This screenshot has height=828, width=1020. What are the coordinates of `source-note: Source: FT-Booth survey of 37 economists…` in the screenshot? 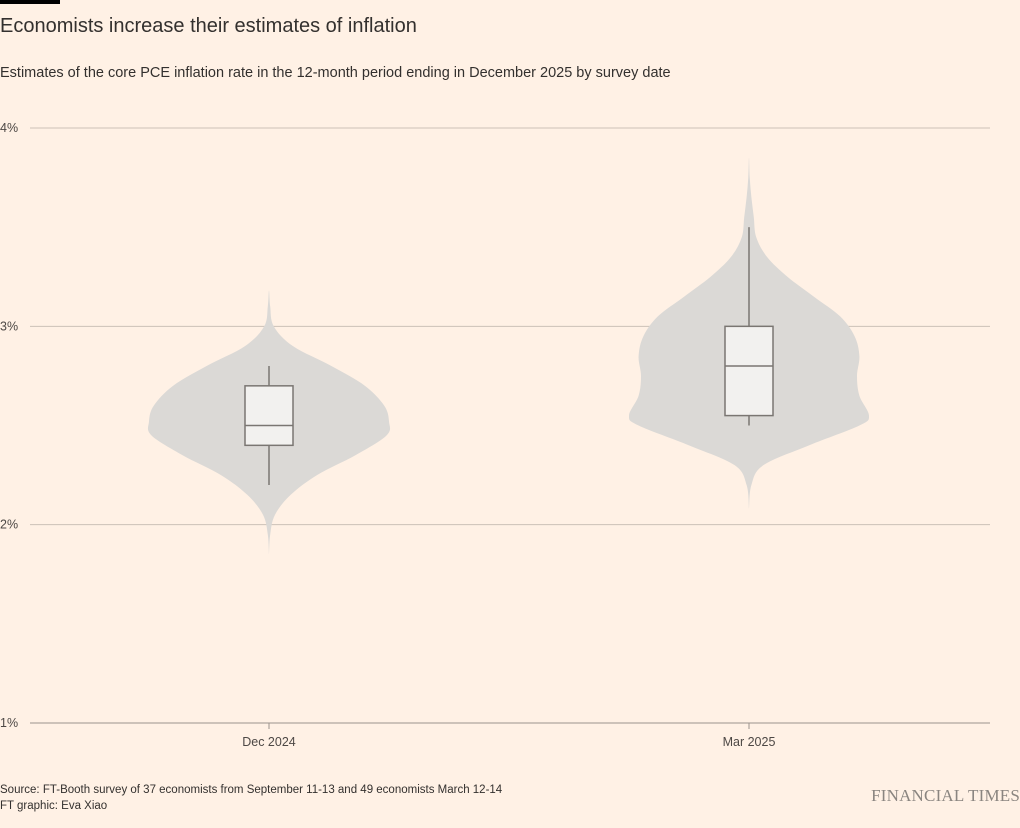 It's located at (251, 798).